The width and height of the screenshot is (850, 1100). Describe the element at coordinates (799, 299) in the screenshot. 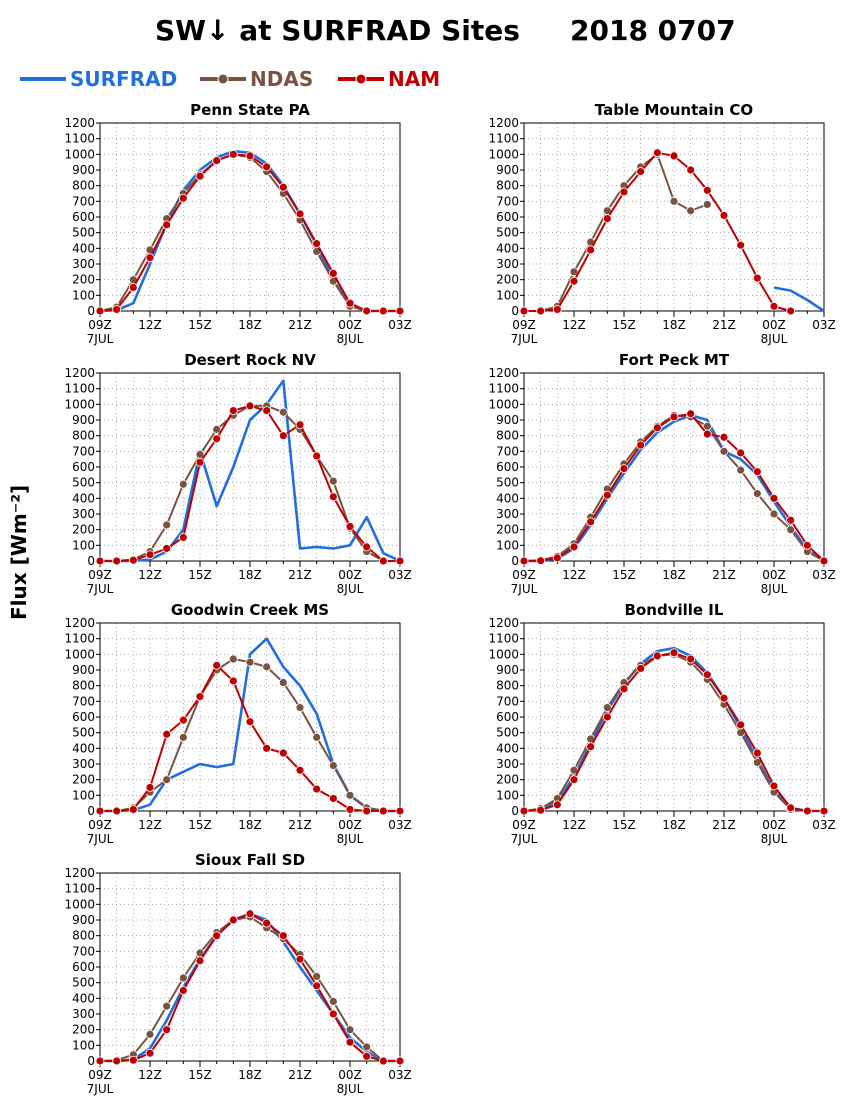

I see `series-line-surfrad` at that location.